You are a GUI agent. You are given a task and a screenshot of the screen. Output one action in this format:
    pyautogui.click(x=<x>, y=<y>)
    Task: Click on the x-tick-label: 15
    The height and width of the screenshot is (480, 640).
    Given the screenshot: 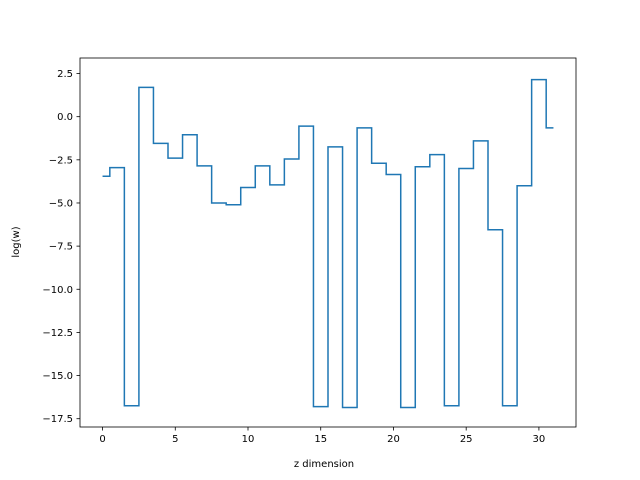 What is the action you would take?
    pyautogui.click(x=320, y=439)
    